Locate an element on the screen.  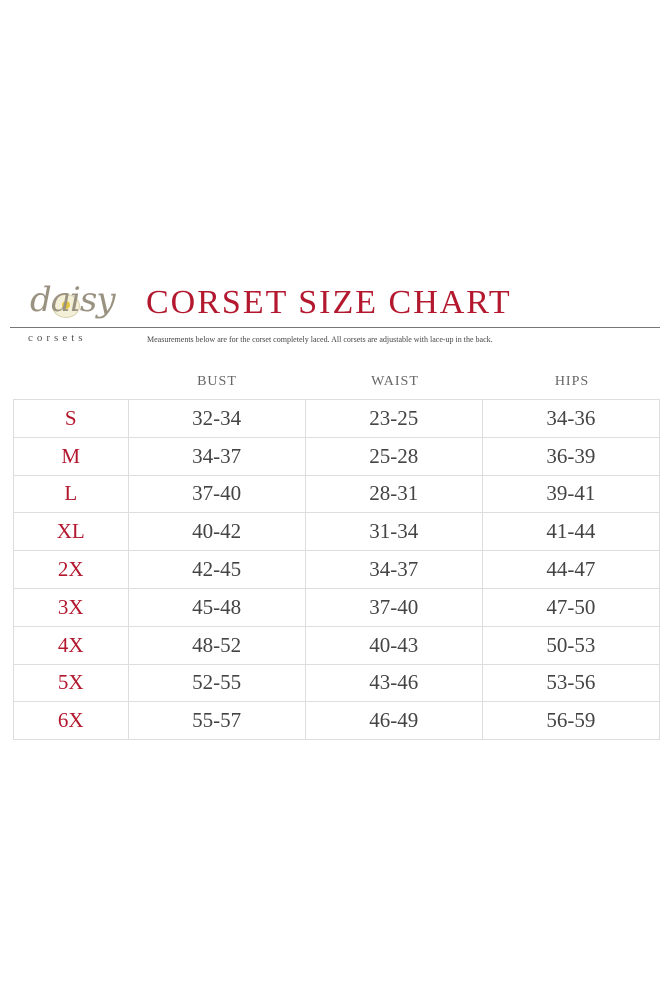
size-cell: S is located at coordinates (71, 418).